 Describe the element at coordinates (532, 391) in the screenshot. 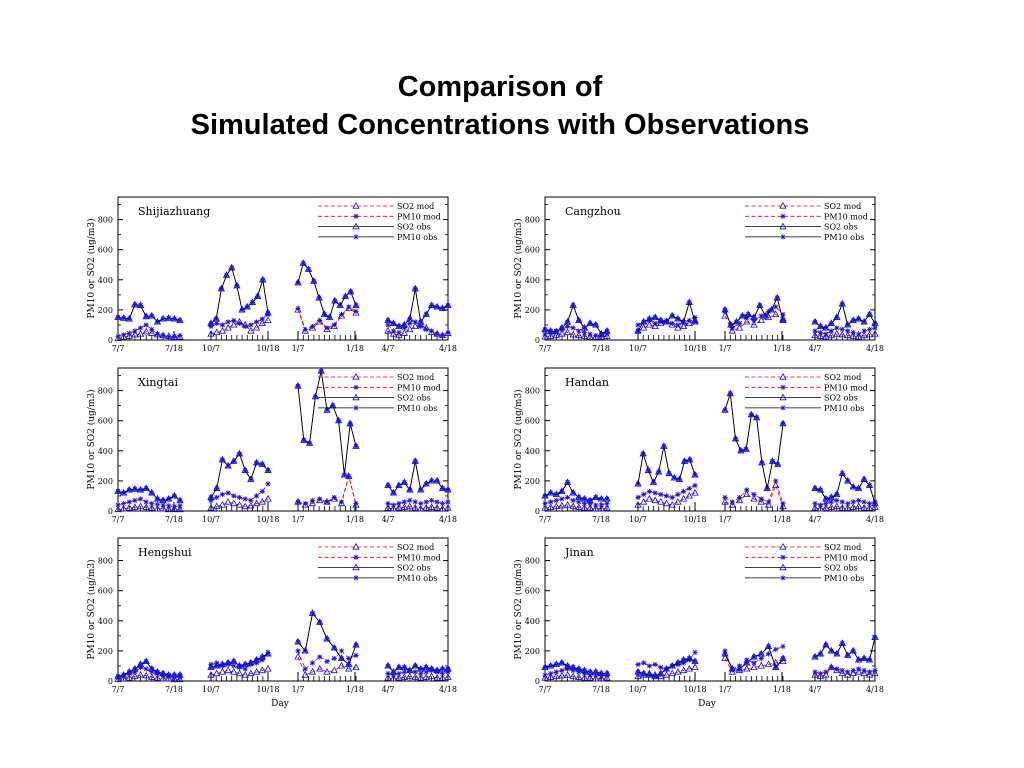

I see `y-tick-label: 800` at that location.